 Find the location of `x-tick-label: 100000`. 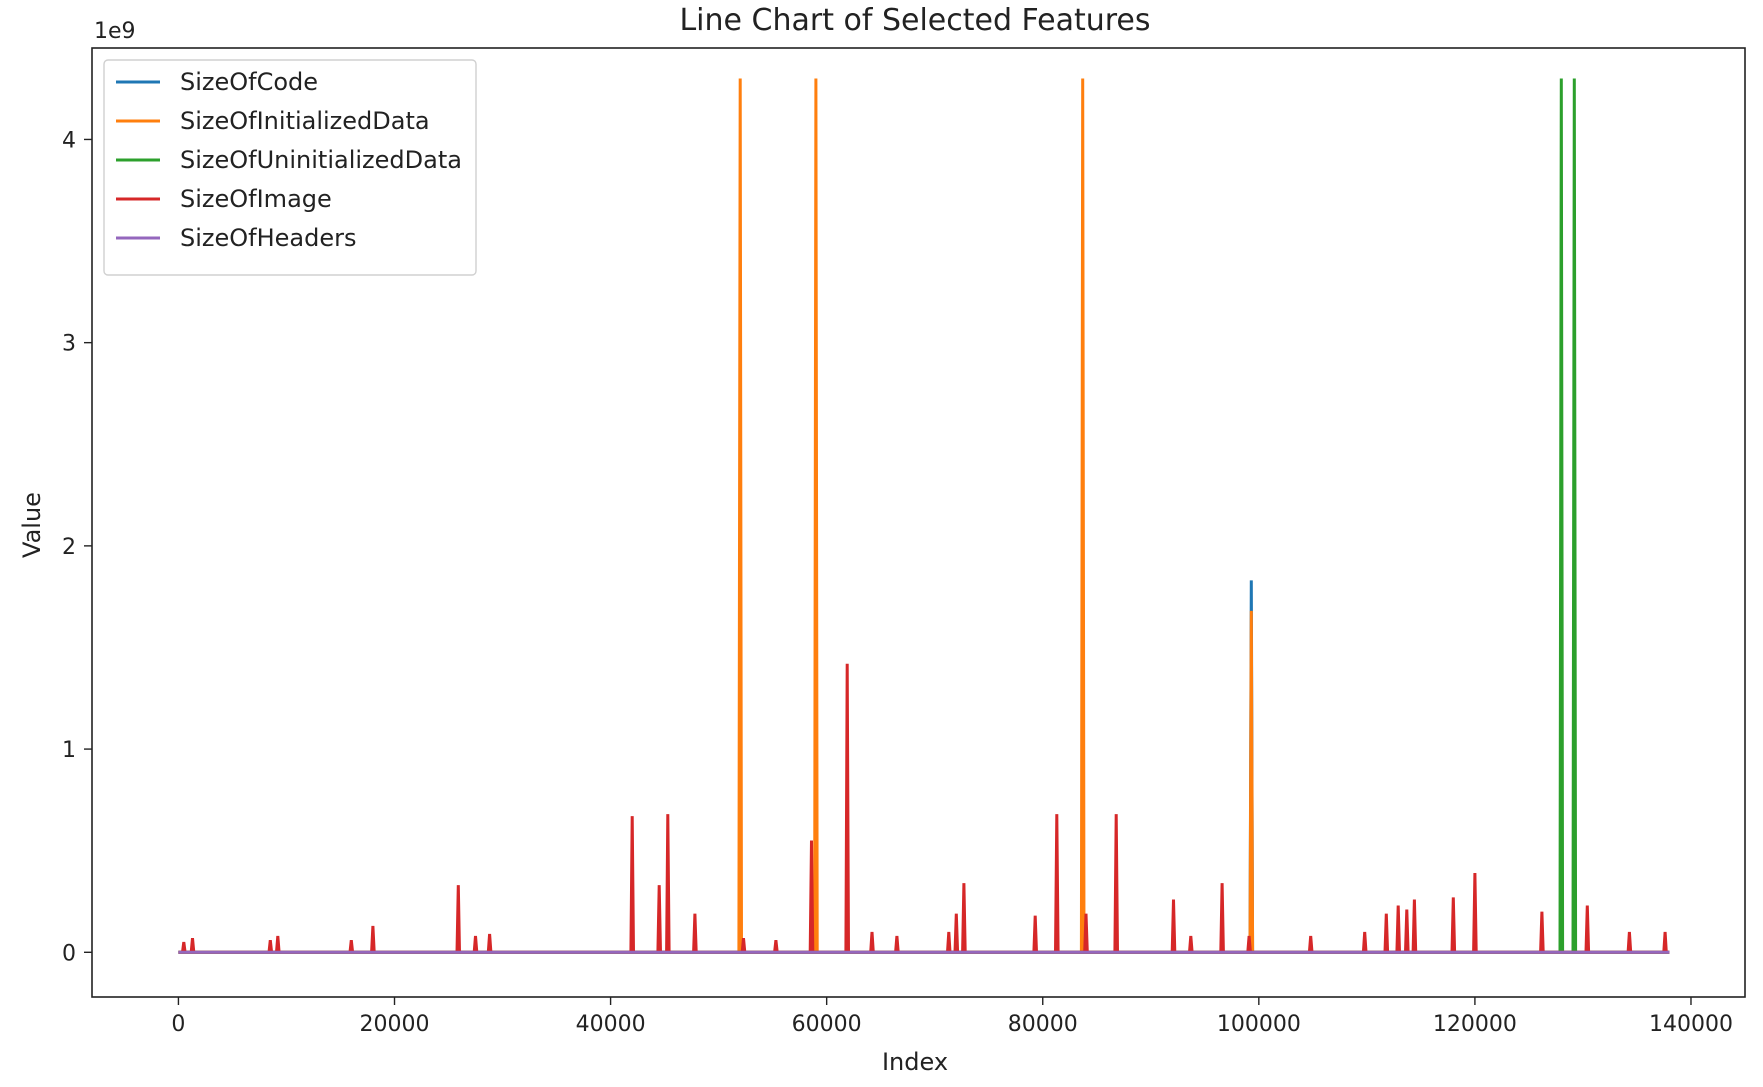

x-tick-label: 100000 is located at coordinates (1259, 1024).